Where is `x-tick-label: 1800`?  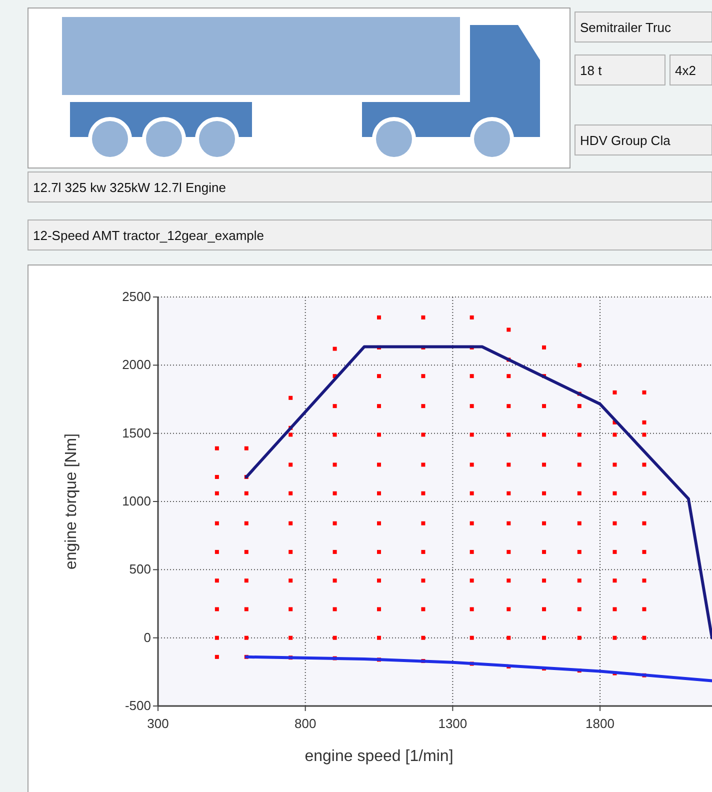 x-tick-label: 1800 is located at coordinates (600, 723).